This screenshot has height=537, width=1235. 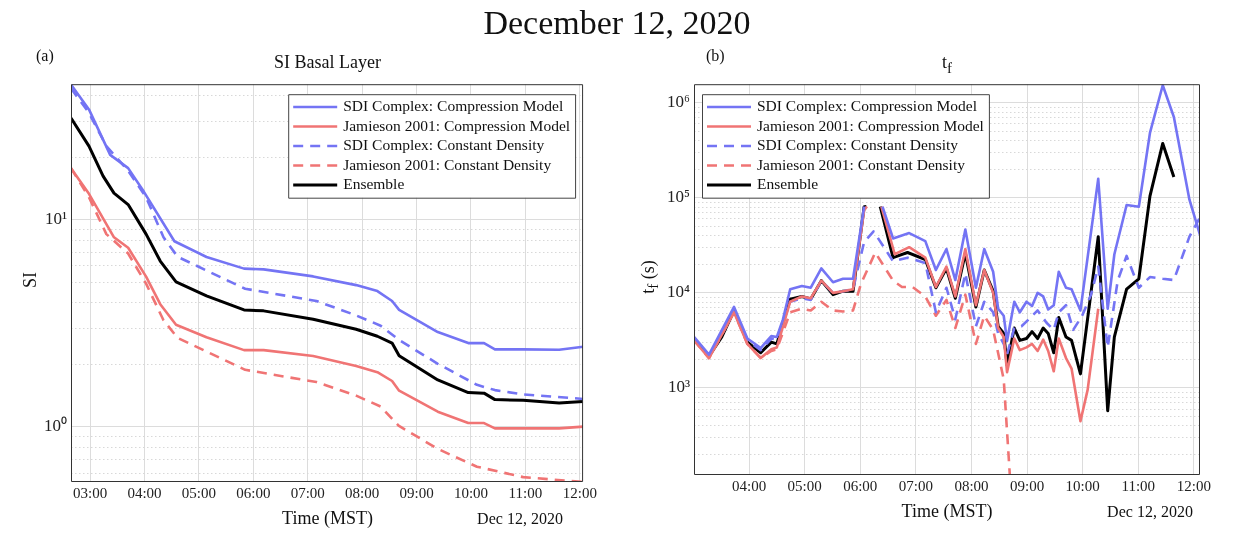 What do you see at coordinates (90, 492) in the screenshot?
I see `x-tick-label: 03:00` at bounding box center [90, 492].